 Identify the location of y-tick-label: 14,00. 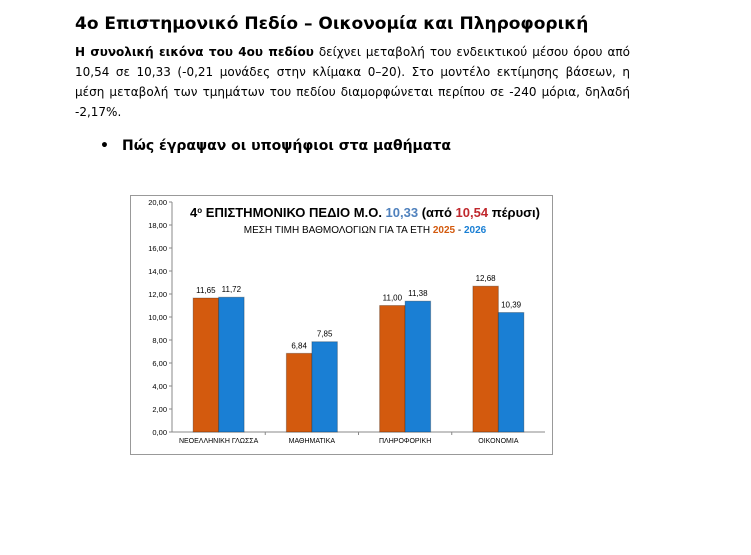
(157, 271).